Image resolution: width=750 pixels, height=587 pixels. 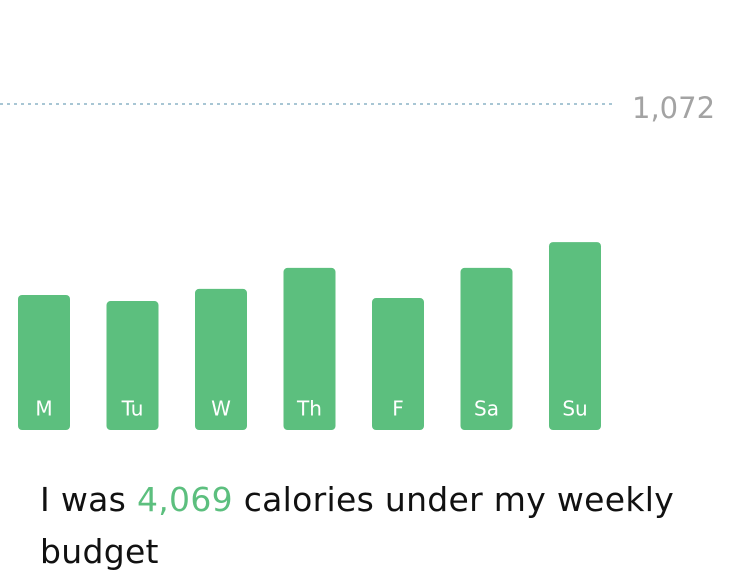 What do you see at coordinates (309, 409) in the screenshot?
I see `bar-label: Th` at bounding box center [309, 409].